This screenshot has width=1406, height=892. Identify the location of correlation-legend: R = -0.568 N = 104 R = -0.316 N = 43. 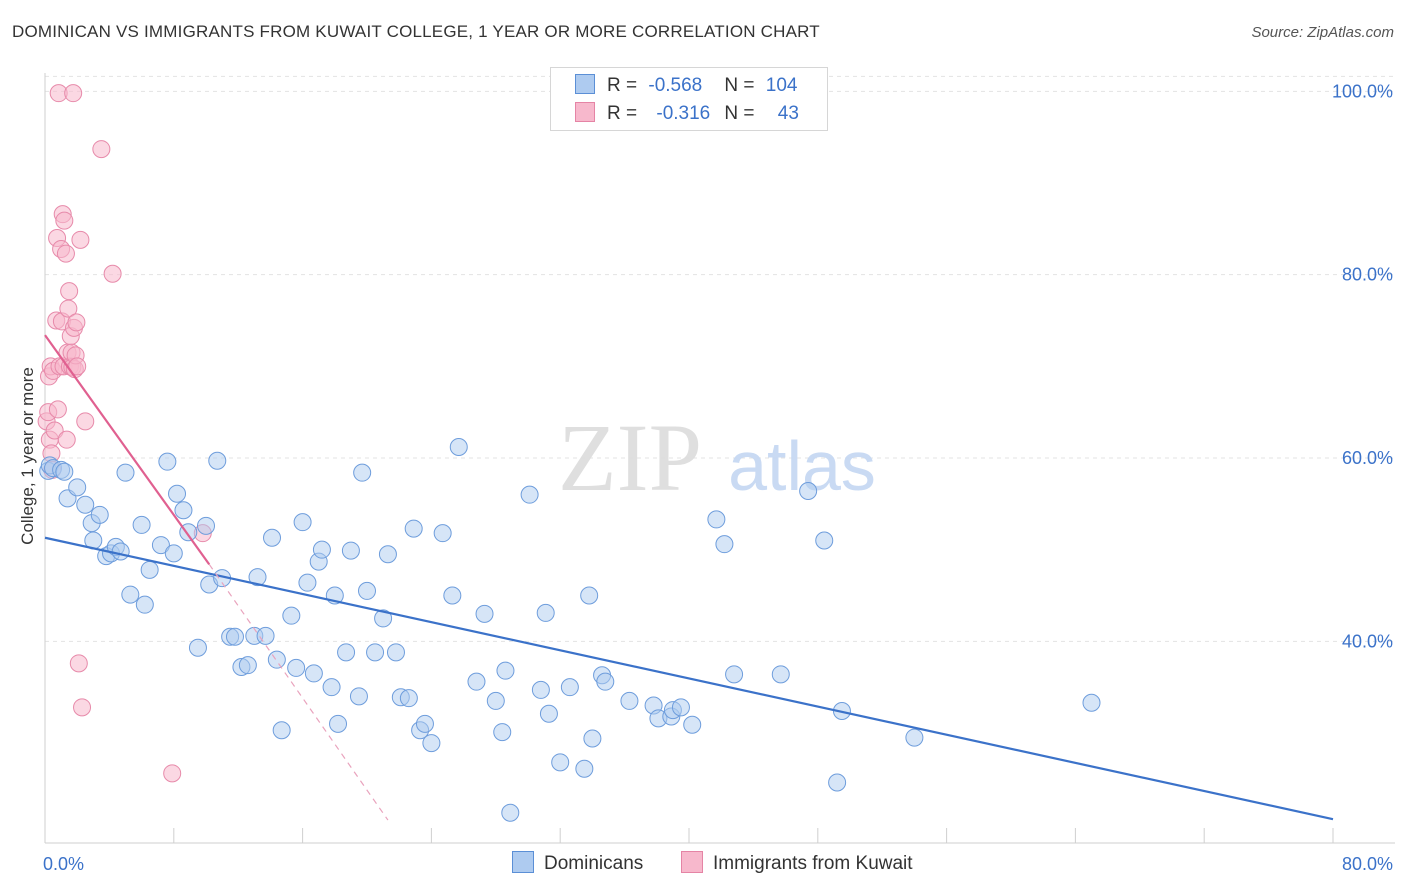
(689, 99).